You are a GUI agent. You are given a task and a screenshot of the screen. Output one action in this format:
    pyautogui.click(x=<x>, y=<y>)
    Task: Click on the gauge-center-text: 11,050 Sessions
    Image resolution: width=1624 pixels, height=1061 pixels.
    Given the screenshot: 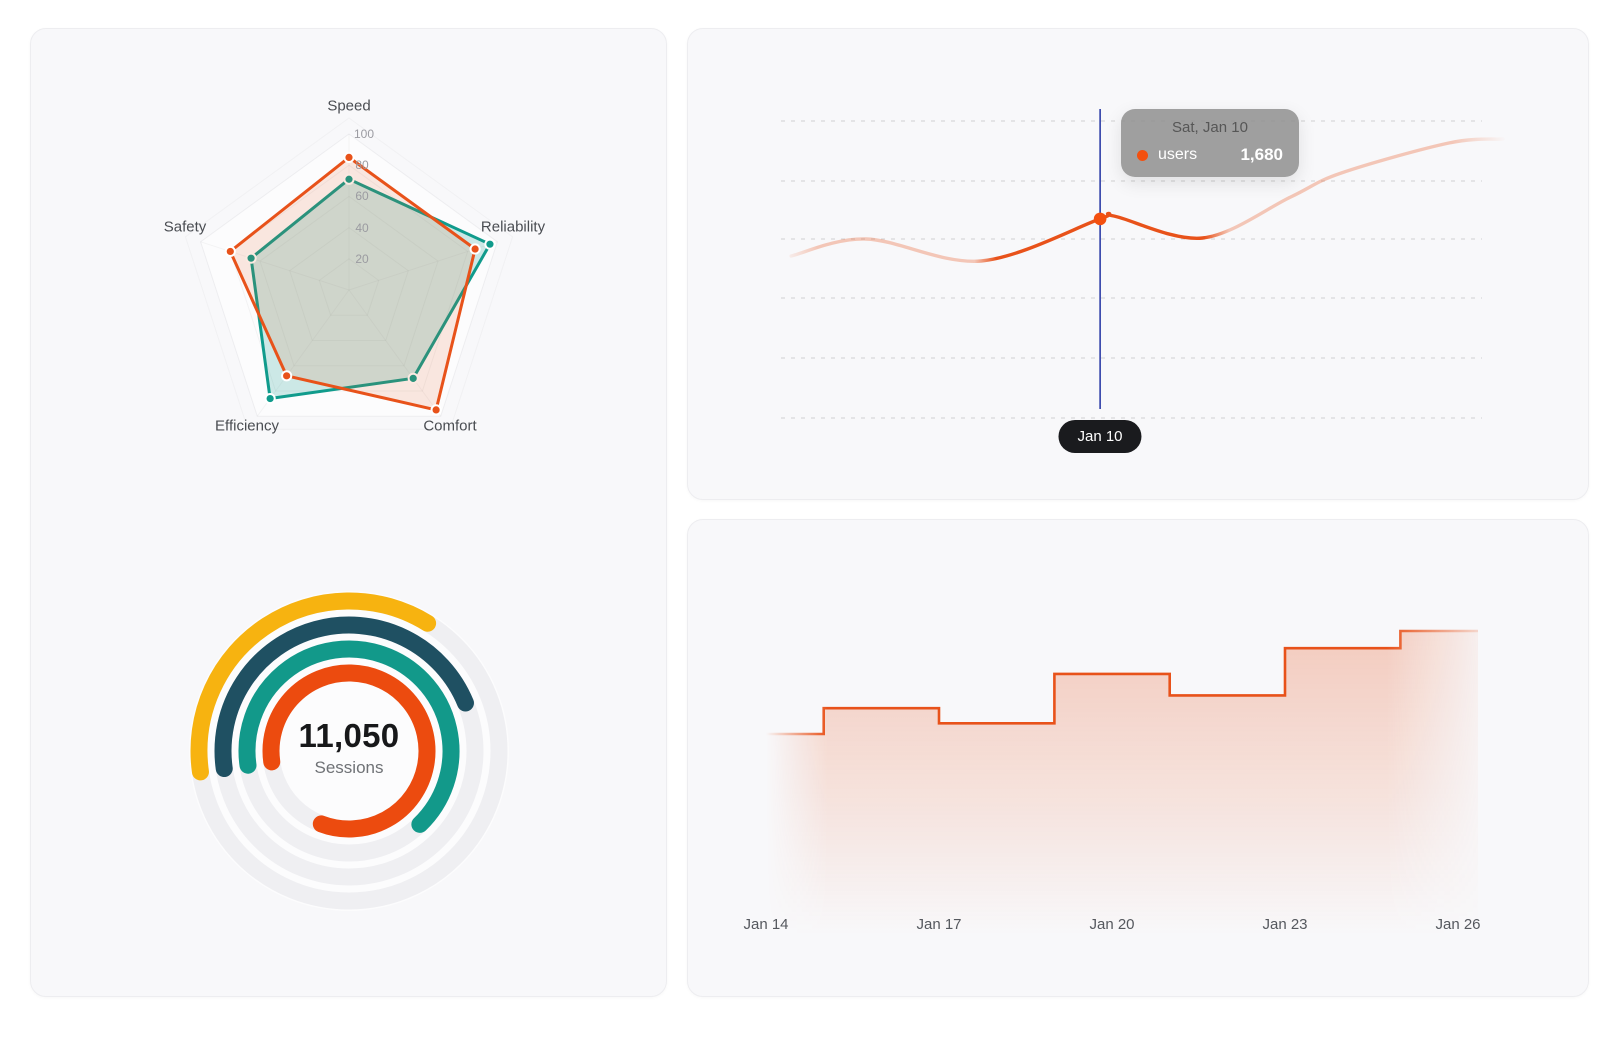 What is the action you would take?
    pyautogui.click(x=349, y=747)
    